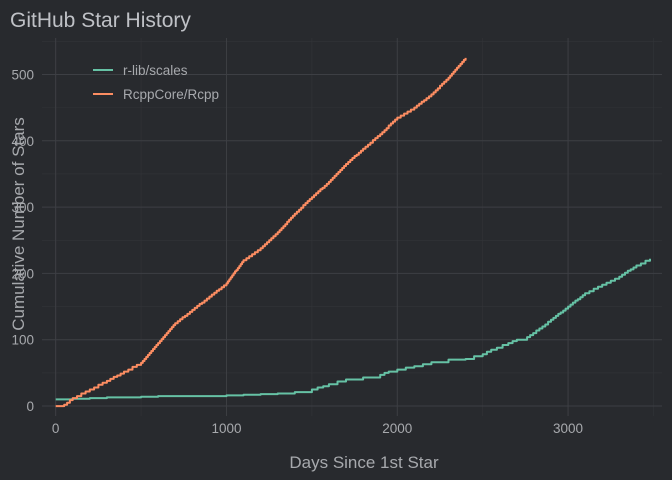  Describe the element at coordinates (156, 82) in the screenshot. I see `legend: r-lib/scales RcppCore/Rcpp` at that location.